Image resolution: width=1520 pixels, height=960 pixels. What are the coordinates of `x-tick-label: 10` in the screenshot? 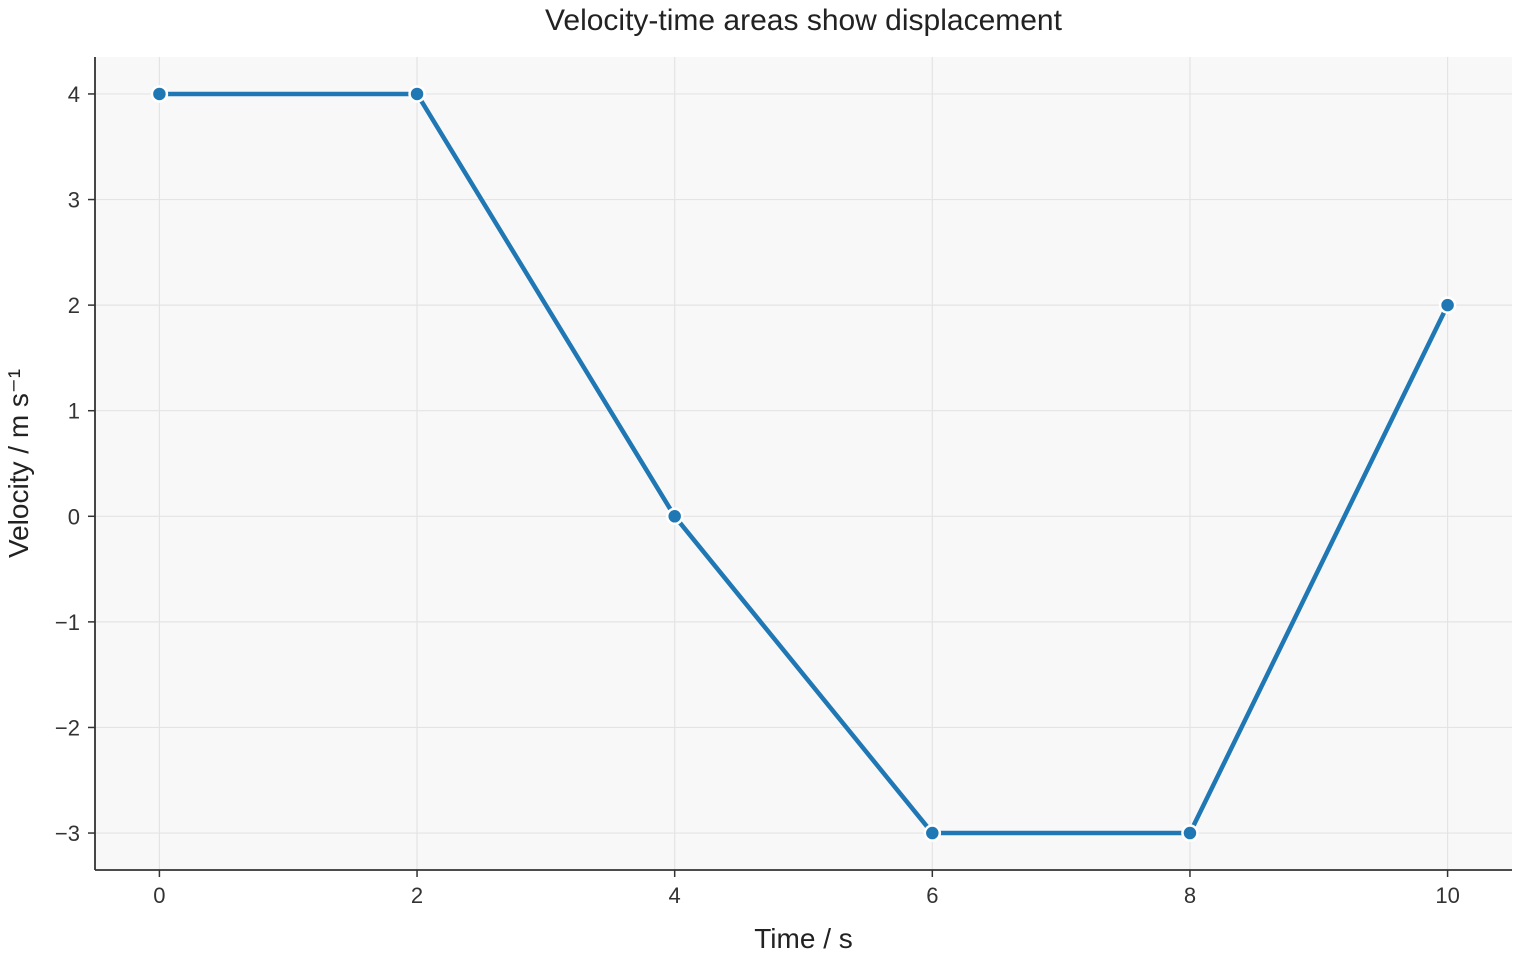 It's located at (1447, 895).